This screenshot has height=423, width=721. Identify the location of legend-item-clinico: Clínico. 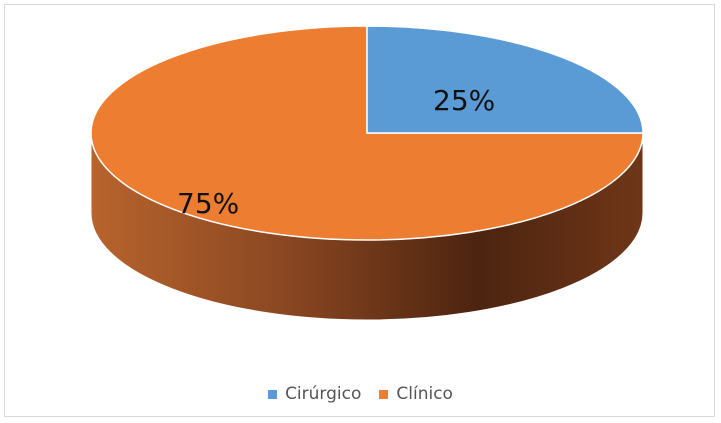
(416, 394).